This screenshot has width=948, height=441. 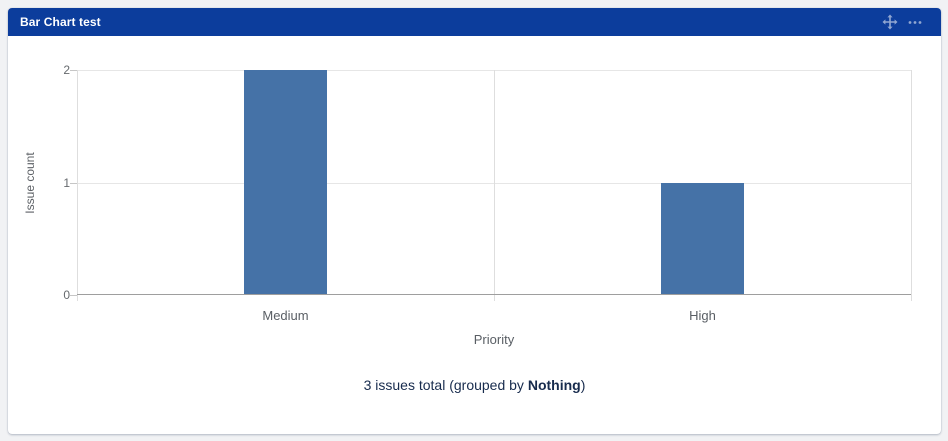 I want to click on more-options-icon, so click(x=915, y=22).